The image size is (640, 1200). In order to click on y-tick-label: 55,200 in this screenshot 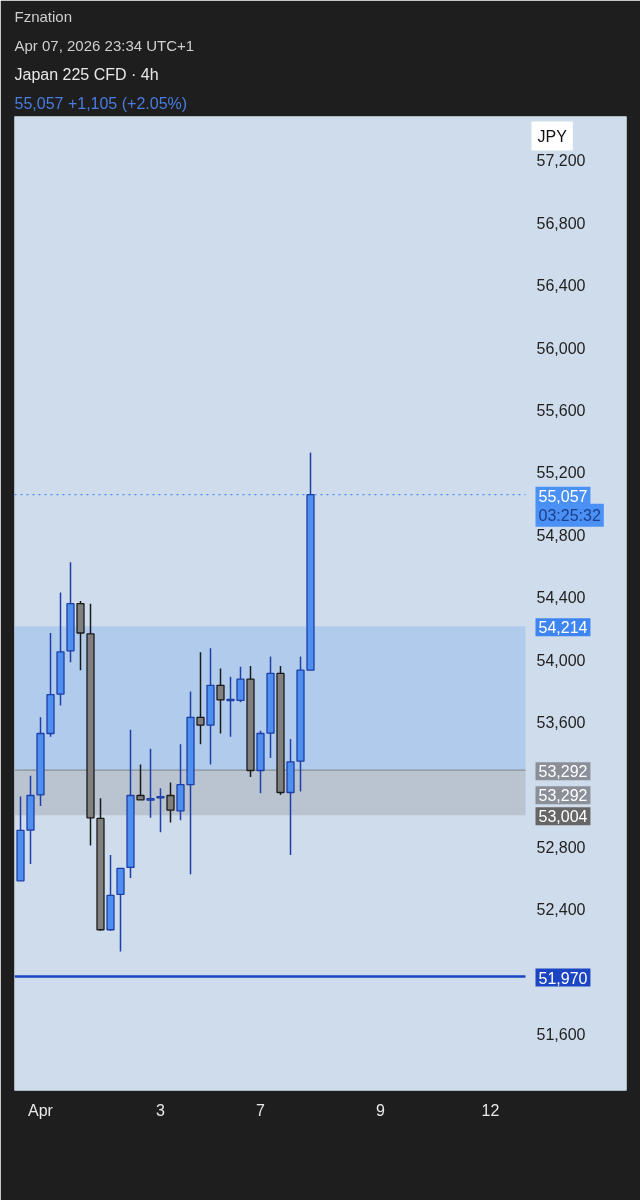, I will do `click(561, 473)`.